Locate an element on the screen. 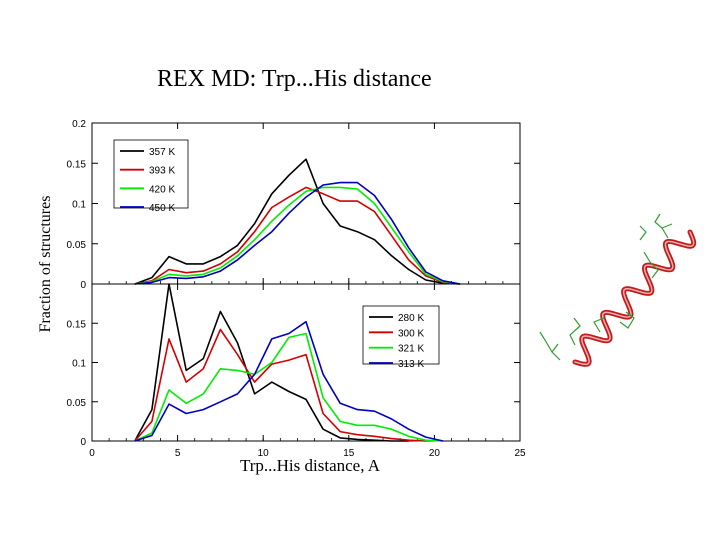 The height and width of the screenshot is (540, 720). y-tick-label: 0.2 is located at coordinates (79, 124).